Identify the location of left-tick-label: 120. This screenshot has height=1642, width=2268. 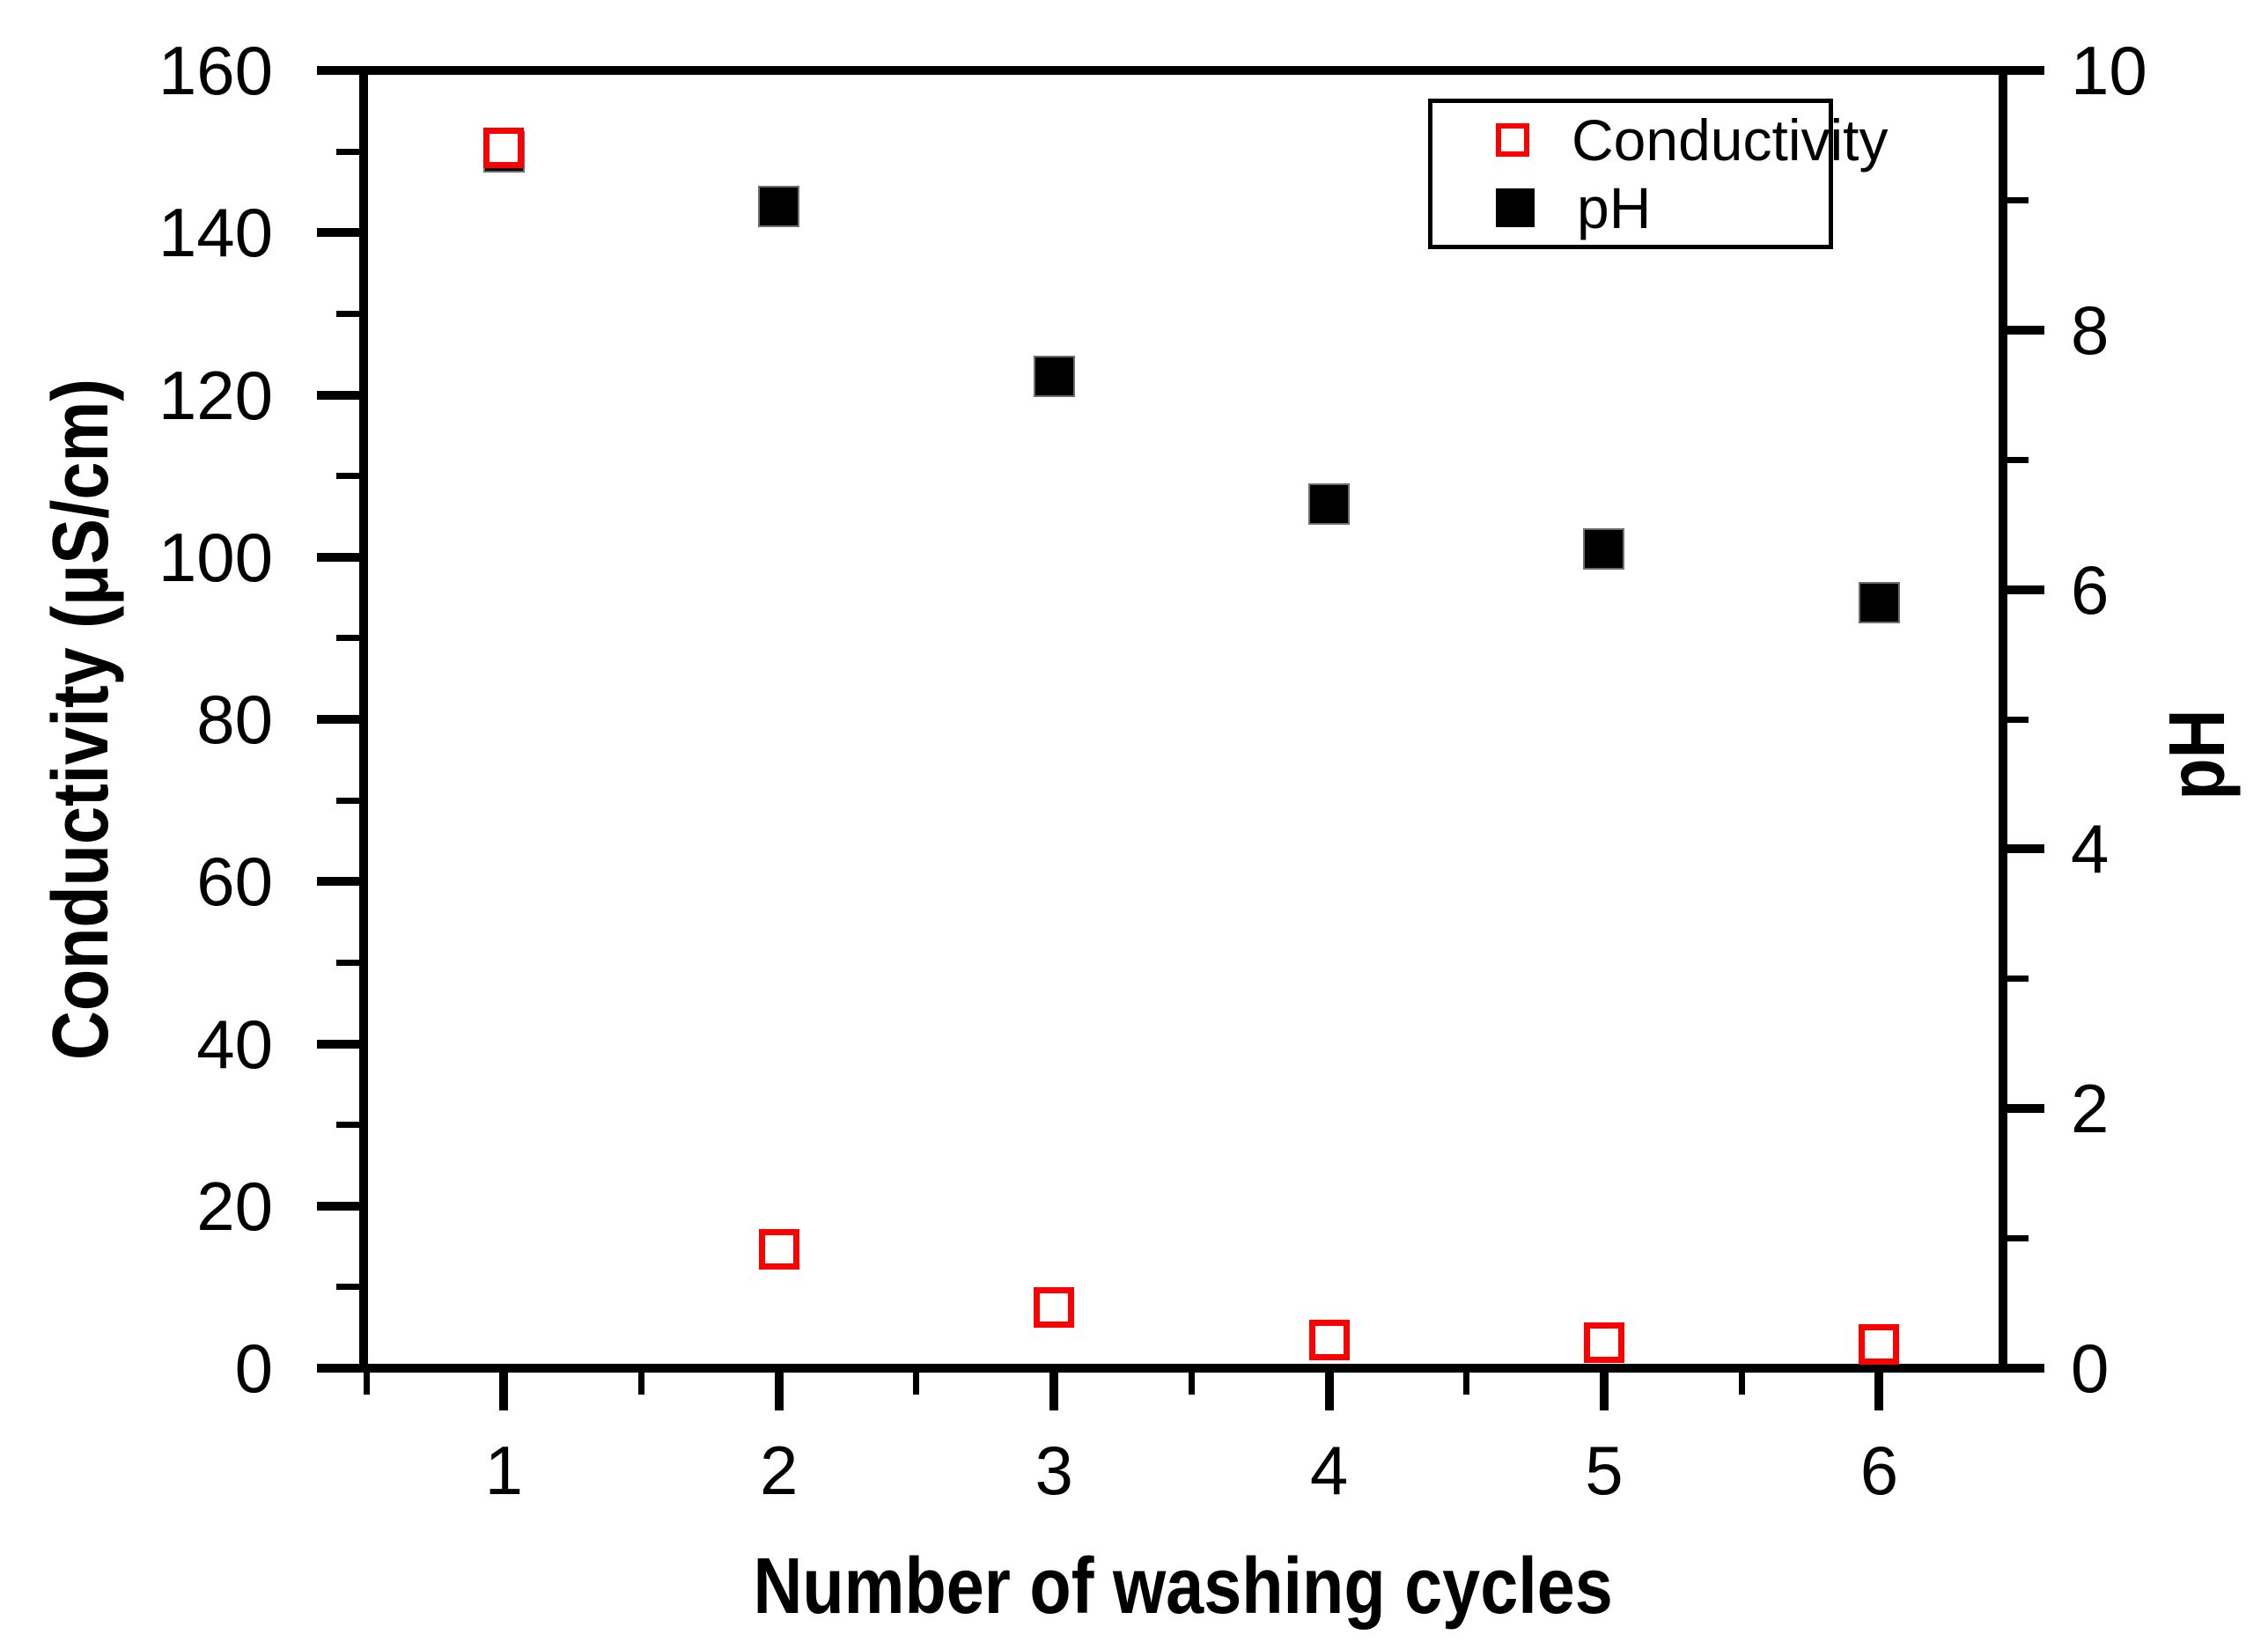
(215, 395).